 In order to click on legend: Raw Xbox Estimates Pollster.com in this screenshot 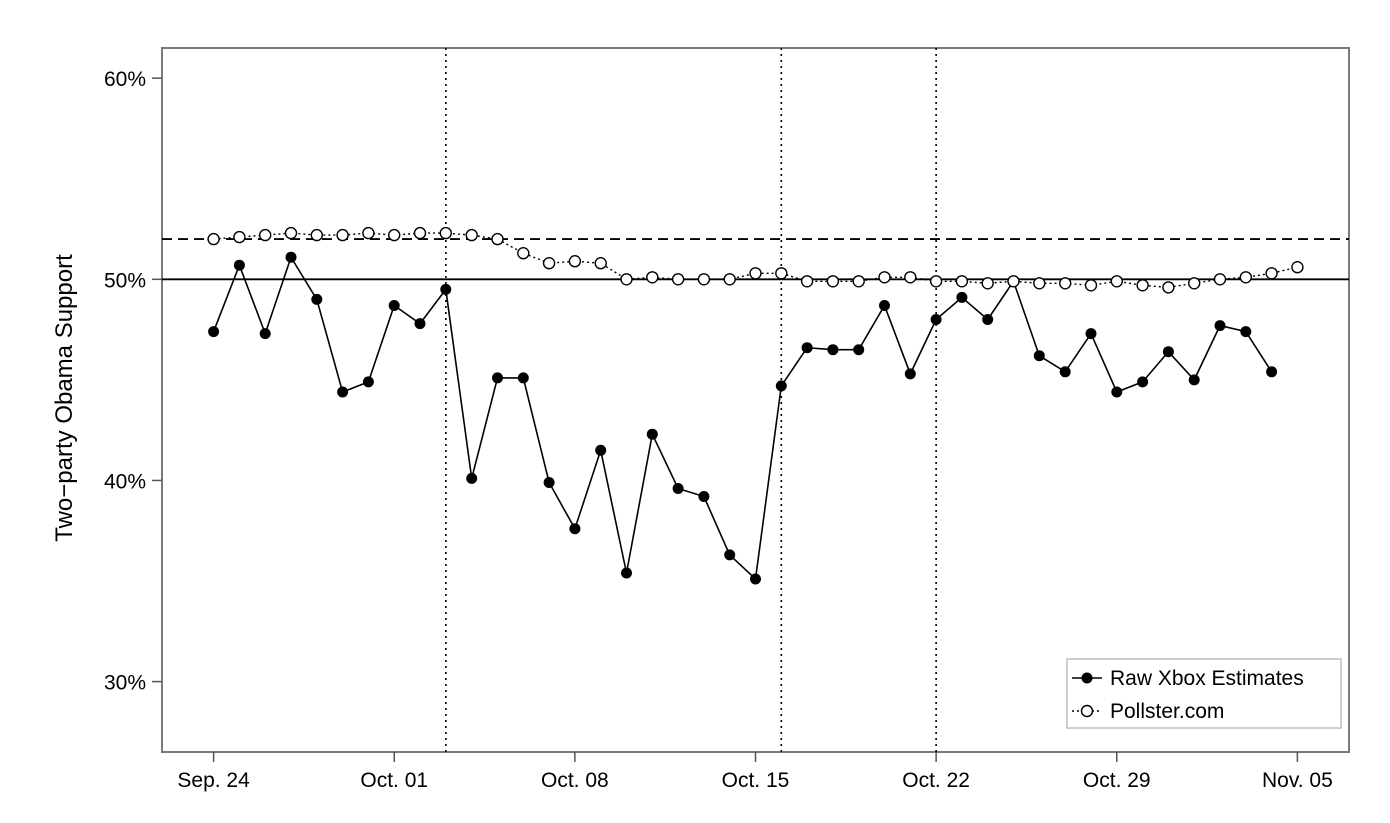, I will do `click(1204, 693)`.